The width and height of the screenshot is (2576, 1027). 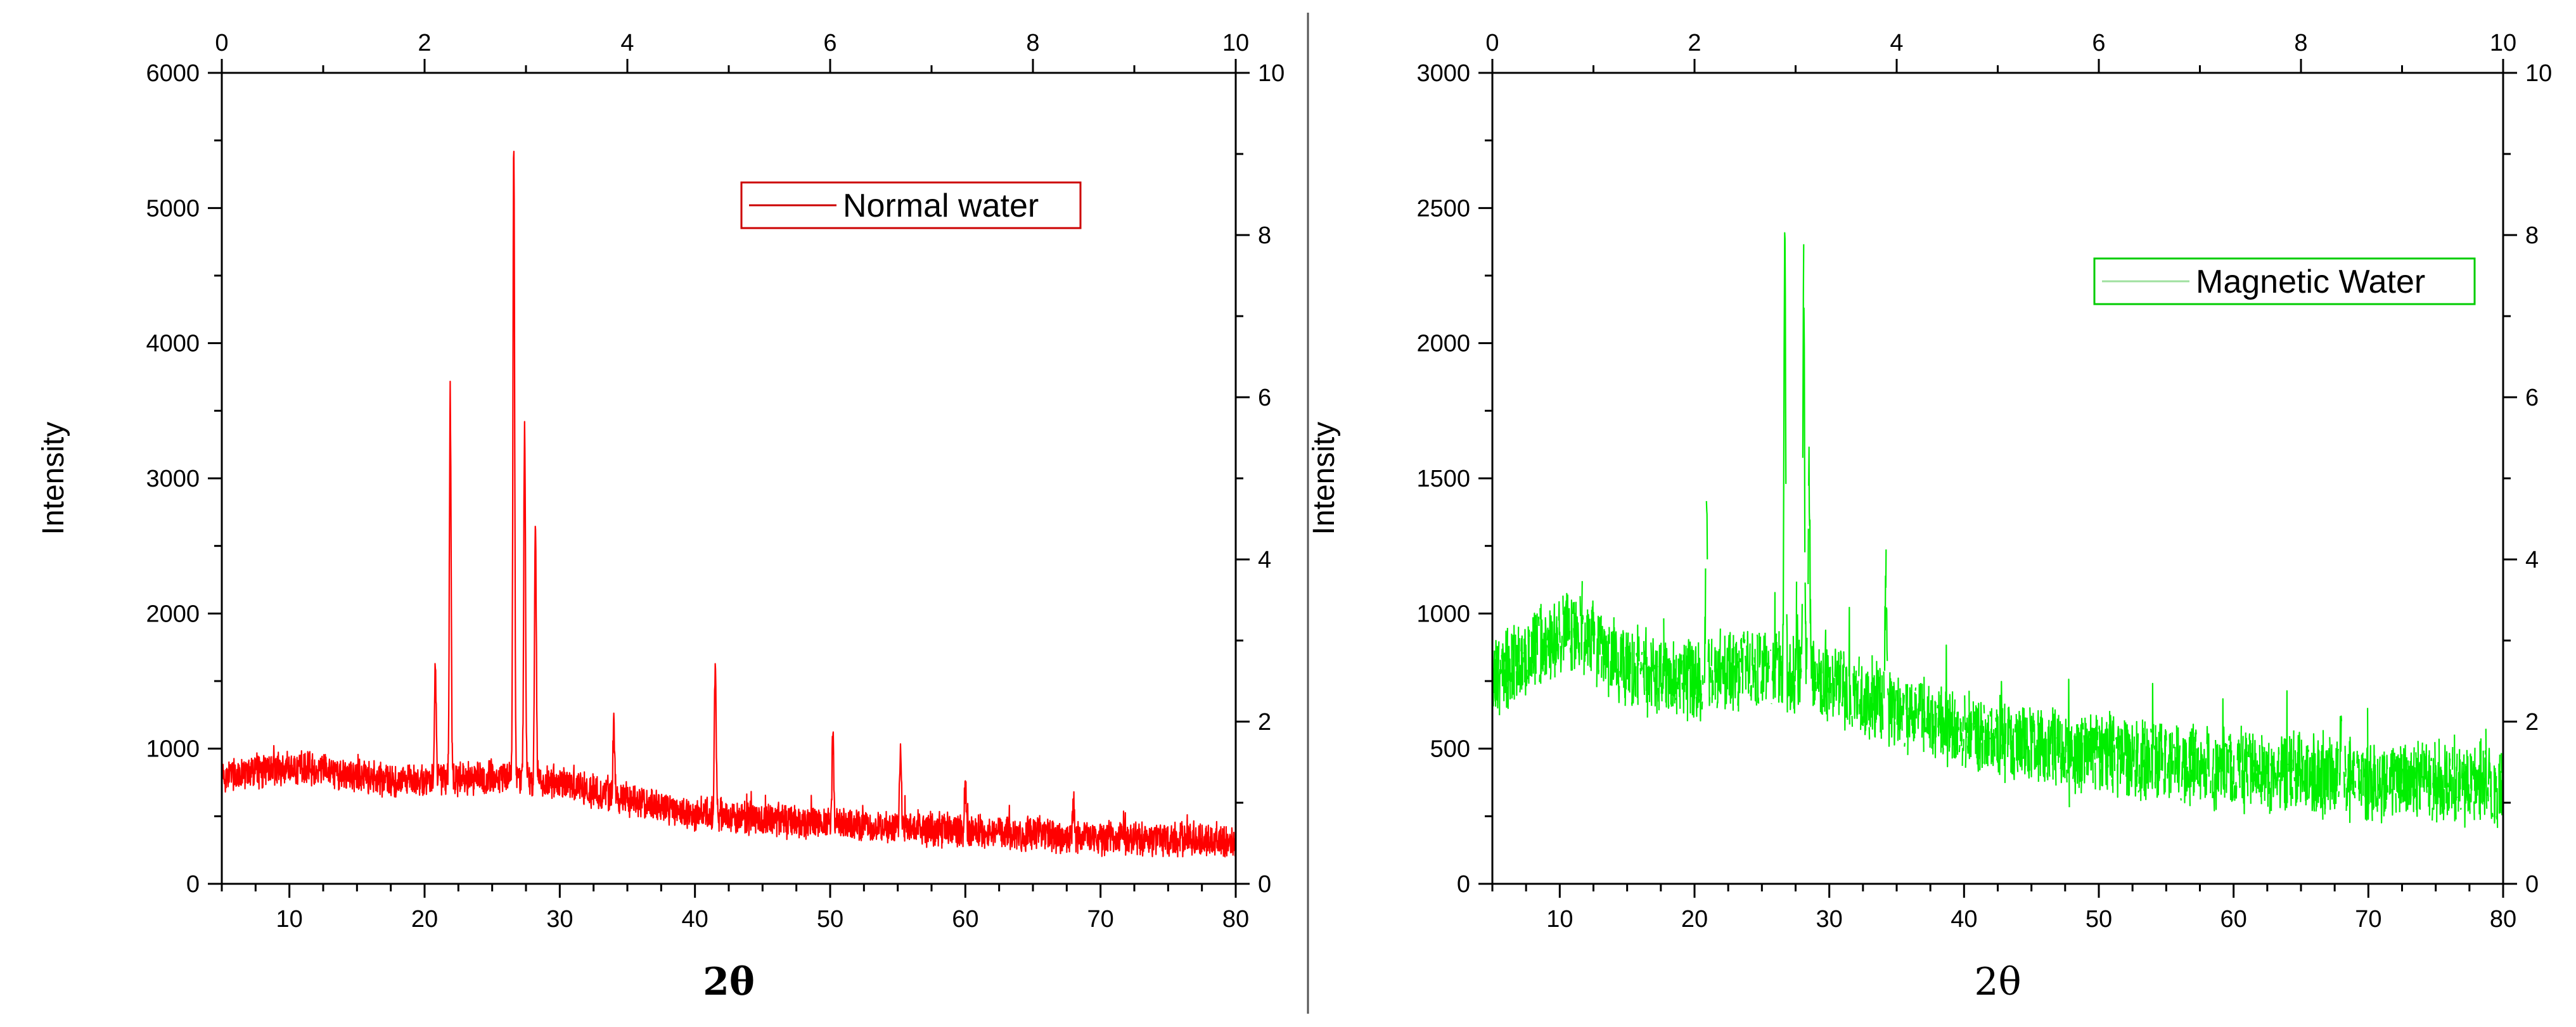 What do you see at coordinates (1264, 398) in the screenshot?
I see `chart-0-right-tick-label: 6` at bounding box center [1264, 398].